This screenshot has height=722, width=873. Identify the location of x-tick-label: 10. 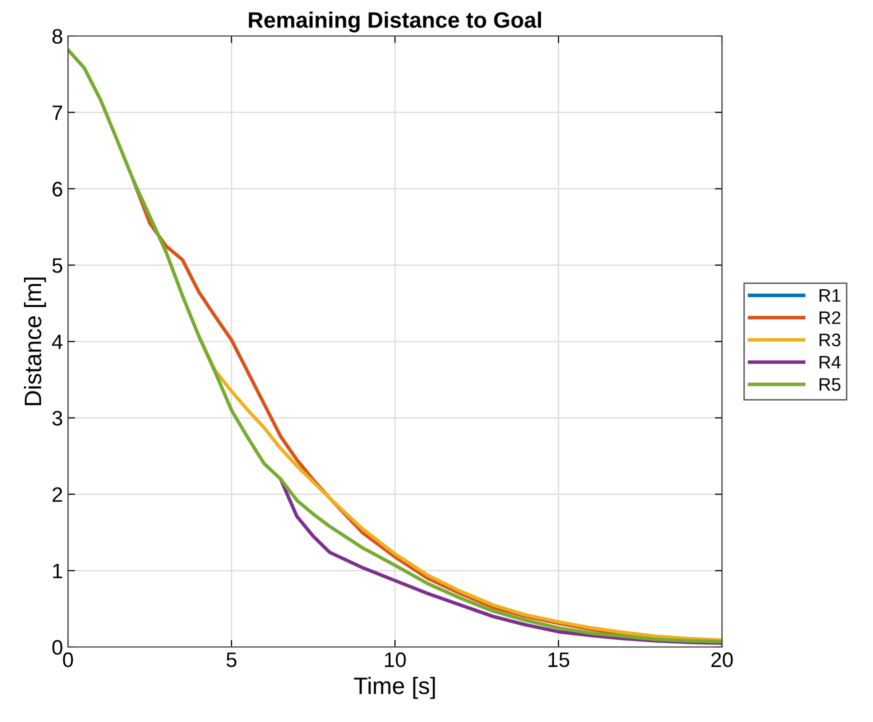
(395, 660).